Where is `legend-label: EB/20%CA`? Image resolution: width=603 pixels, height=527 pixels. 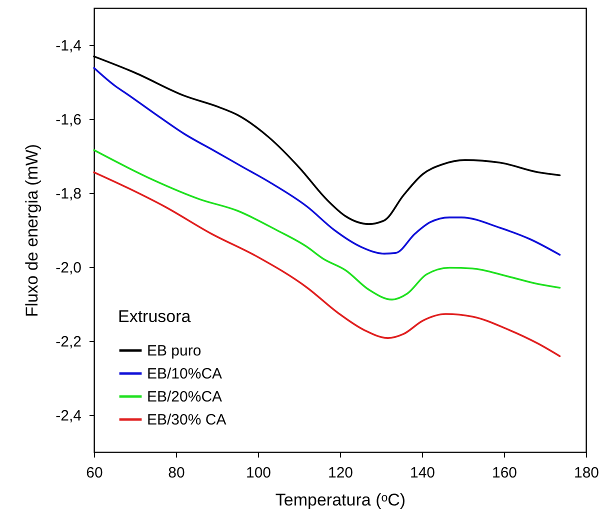 legend-label: EB/20%CA is located at coordinates (184, 397).